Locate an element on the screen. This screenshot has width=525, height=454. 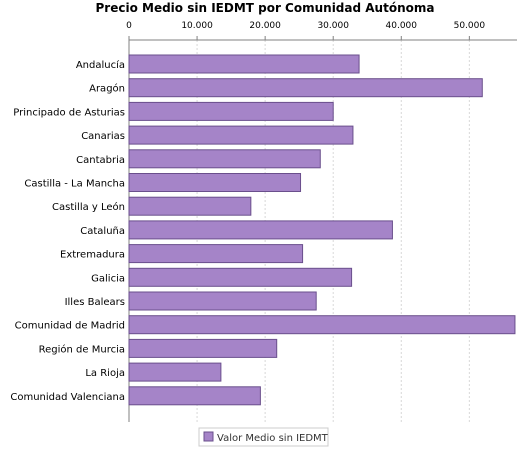
legend: Valor Medio sin IEDMT is located at coordinates (263, 437).